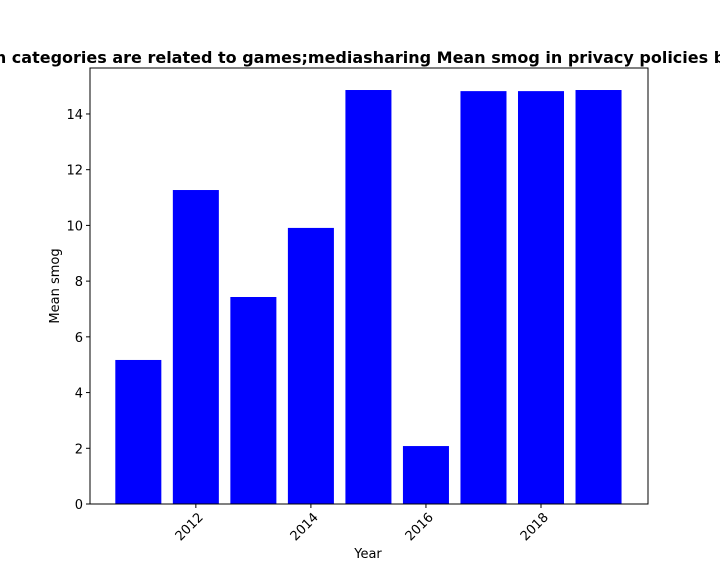 The height and width of the screenshot is (576, 720). I want to click on x-tick-label: 2012, so click(190, 527).